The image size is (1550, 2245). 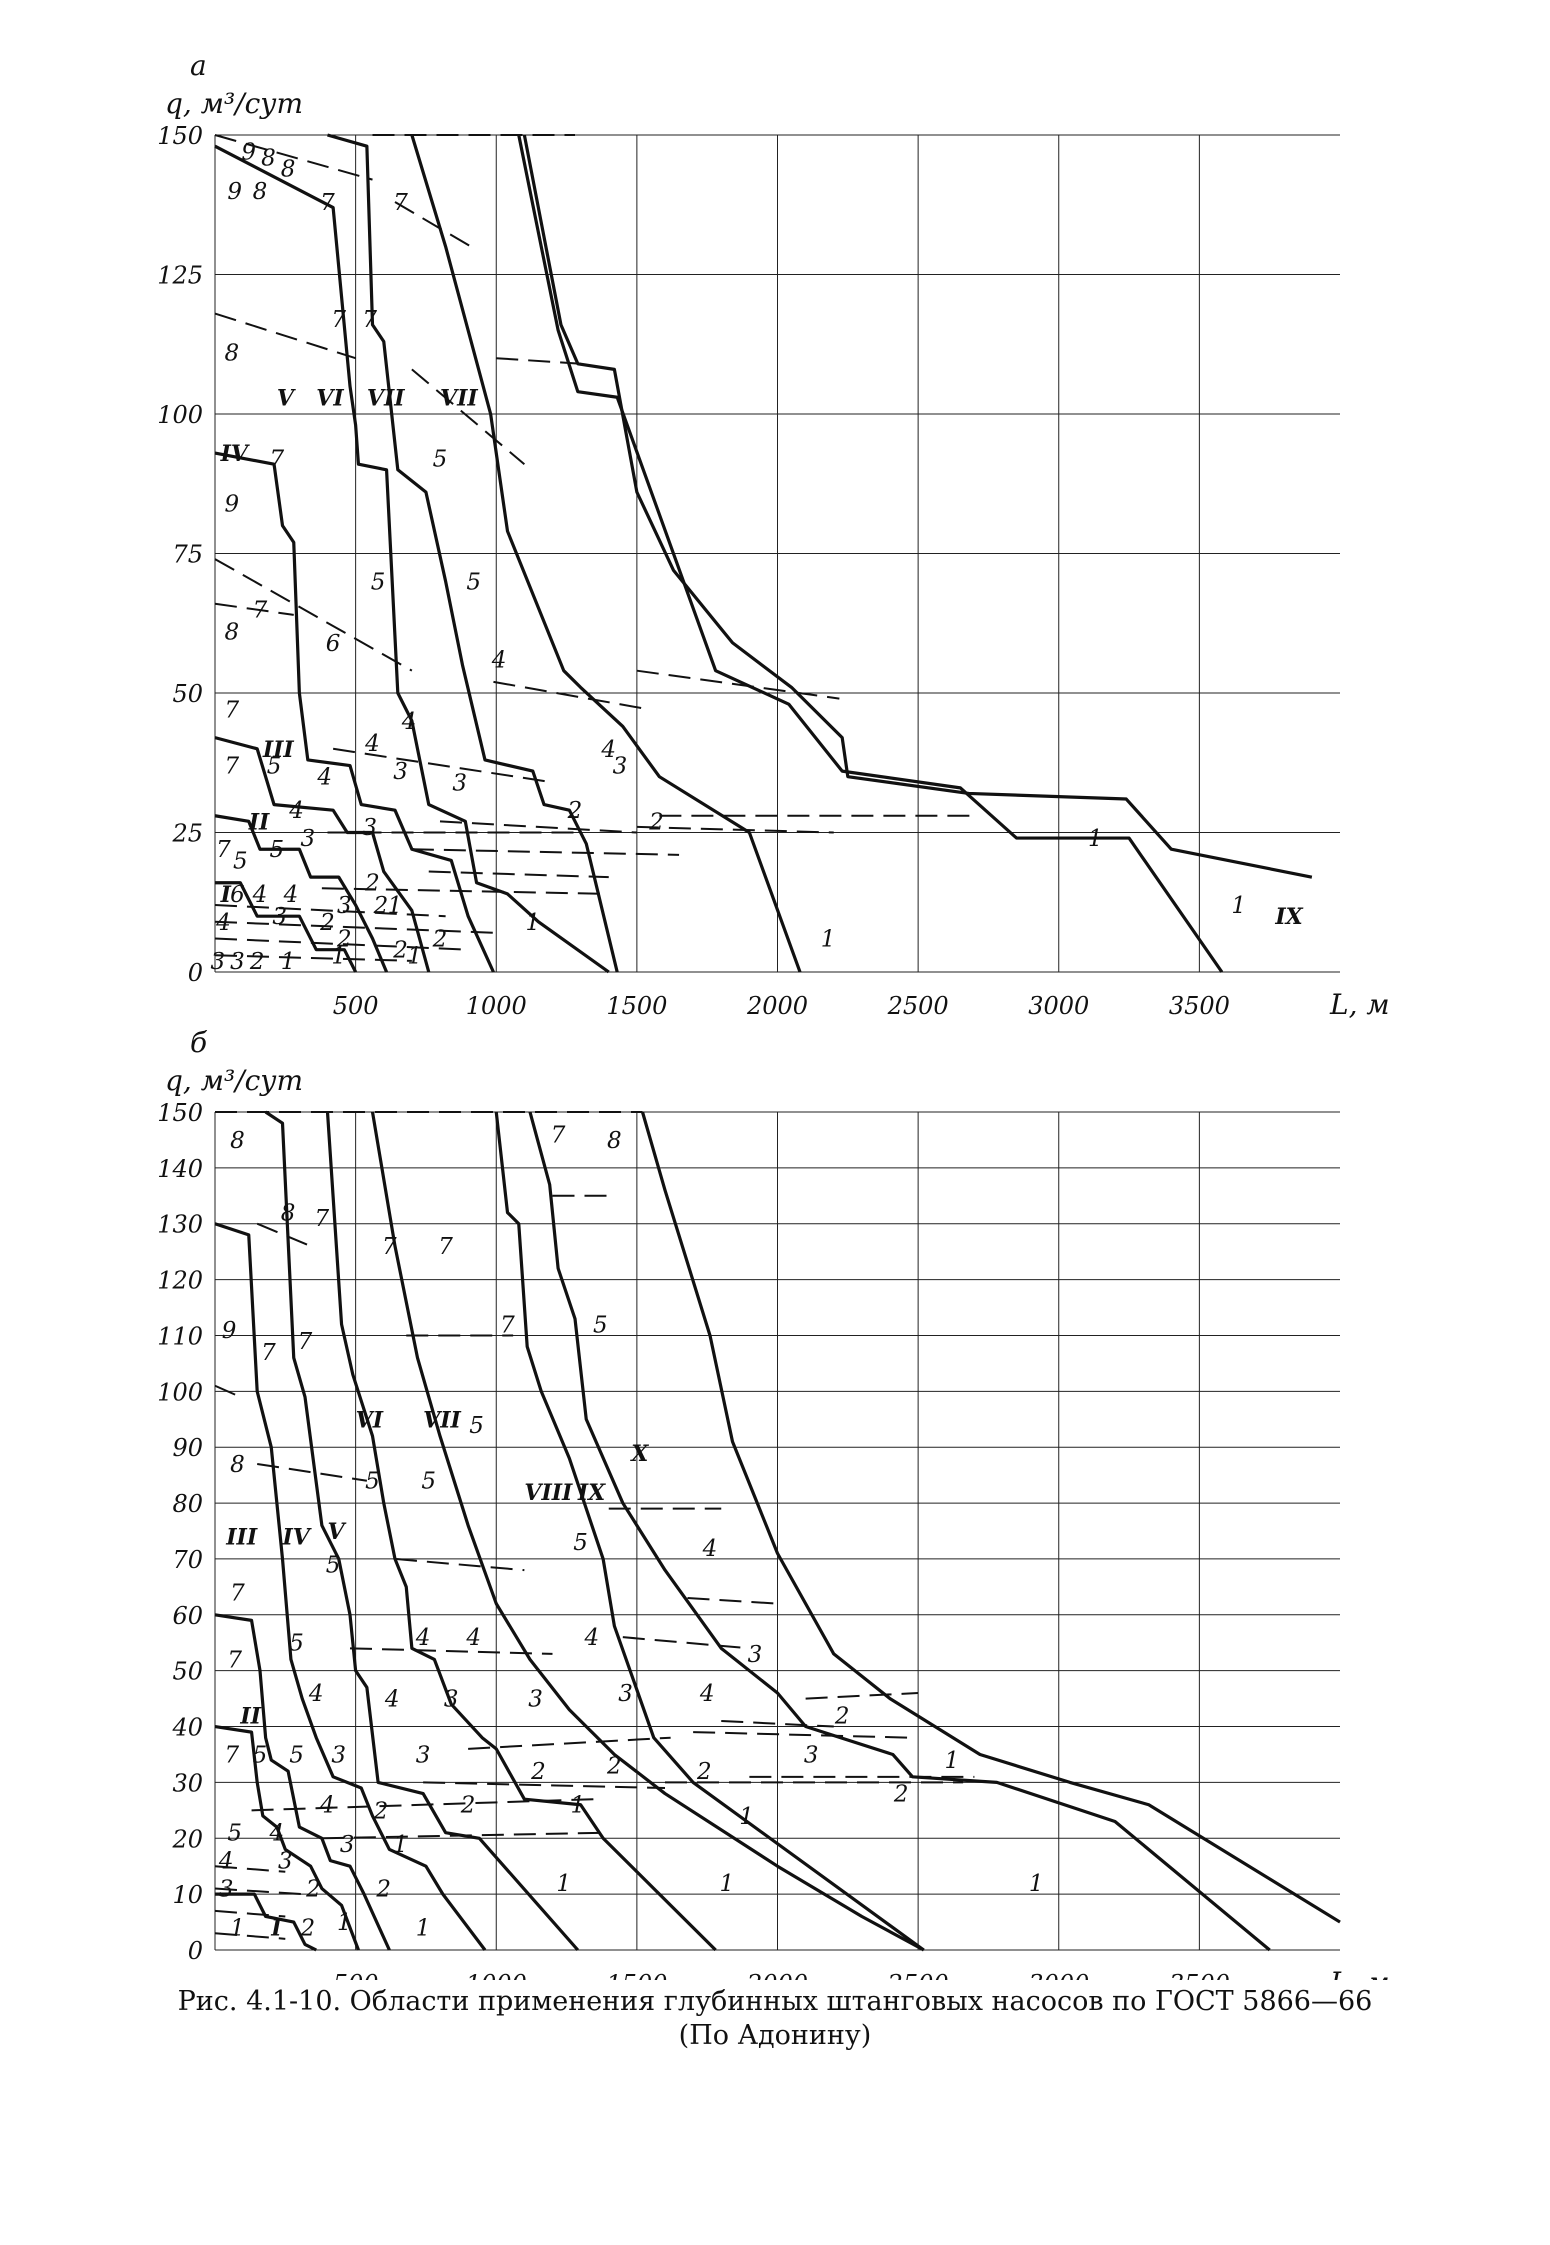 What do you see at coordinates (356, 1006) in the screenshot?
I see `x-tick-label: 500` at bounding box center [356, 1006].